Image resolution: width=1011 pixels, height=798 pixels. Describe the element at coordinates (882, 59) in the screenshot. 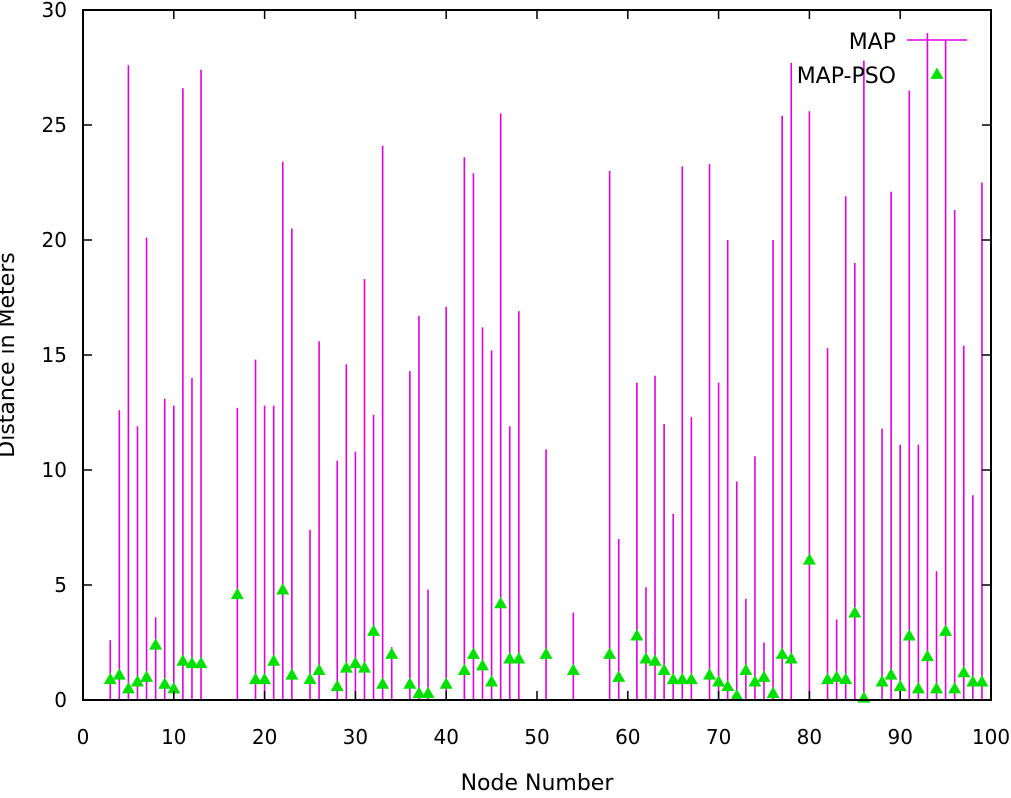

I see `legend: MAP MAP-PSO` at that location.